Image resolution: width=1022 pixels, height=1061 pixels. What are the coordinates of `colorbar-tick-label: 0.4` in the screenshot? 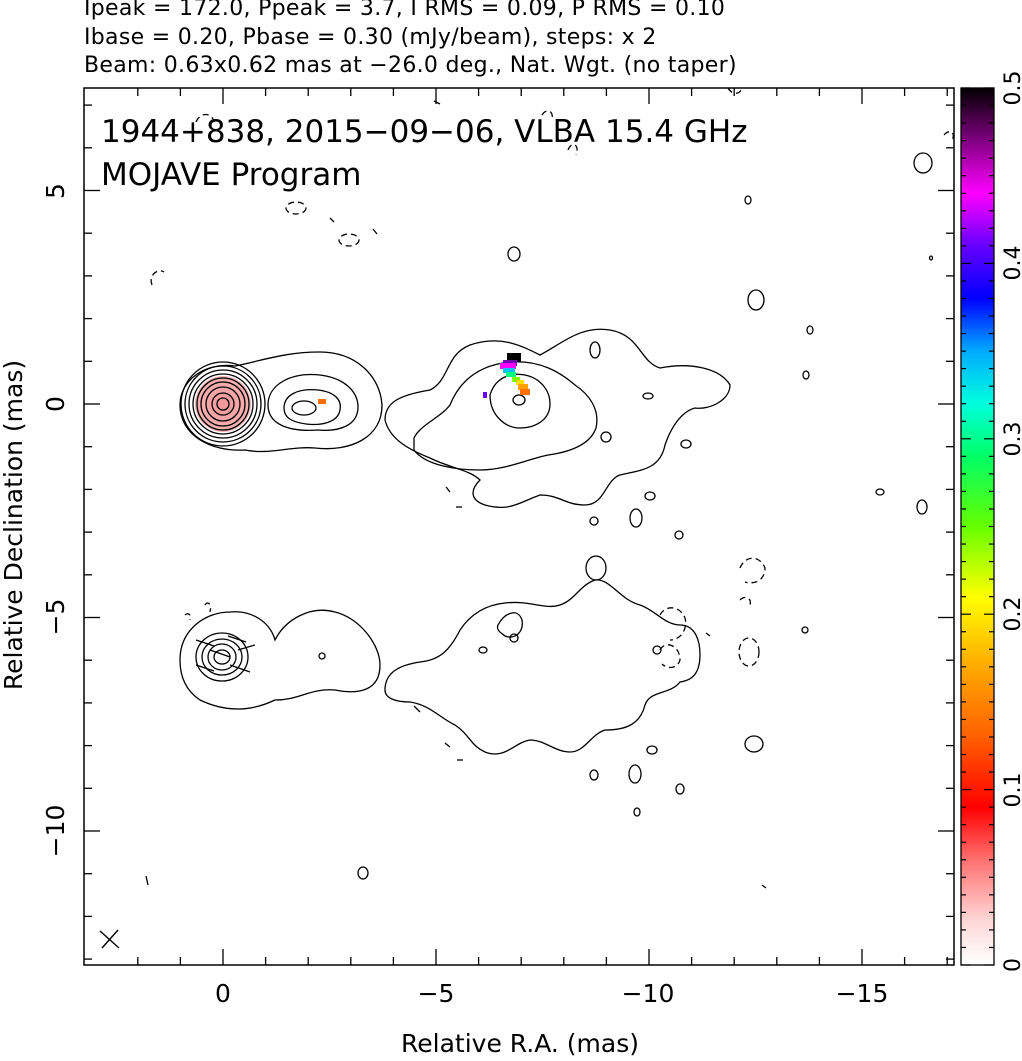 It's located at (1011, 263).